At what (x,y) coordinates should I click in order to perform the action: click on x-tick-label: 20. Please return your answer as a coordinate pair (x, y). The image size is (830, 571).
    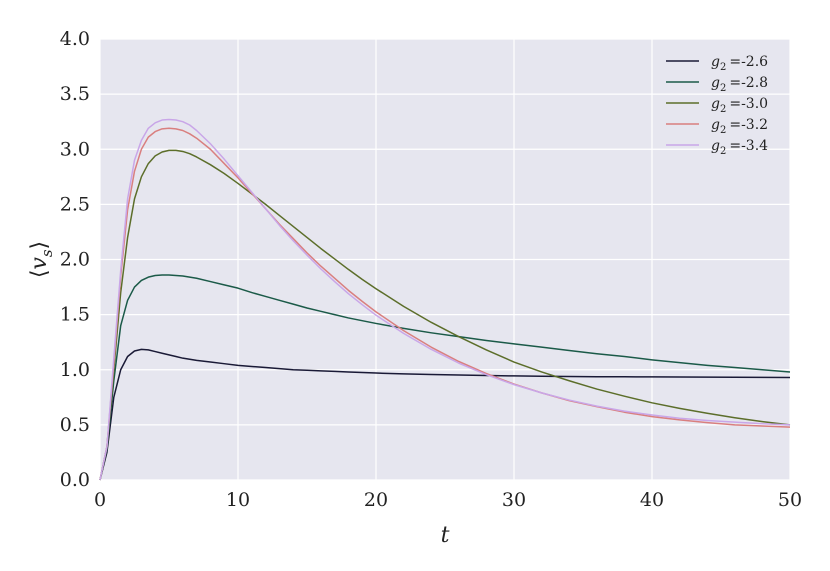
    Looking at the image, I should click on (376, 500).